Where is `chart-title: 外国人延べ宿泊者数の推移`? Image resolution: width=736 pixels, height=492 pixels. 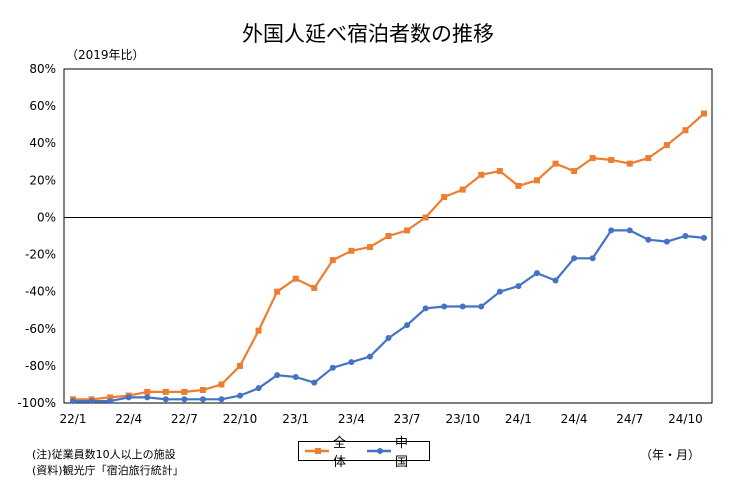
chart-title: 外国人延べ宿泊者数の推移 is located at coordinates (368, 34).